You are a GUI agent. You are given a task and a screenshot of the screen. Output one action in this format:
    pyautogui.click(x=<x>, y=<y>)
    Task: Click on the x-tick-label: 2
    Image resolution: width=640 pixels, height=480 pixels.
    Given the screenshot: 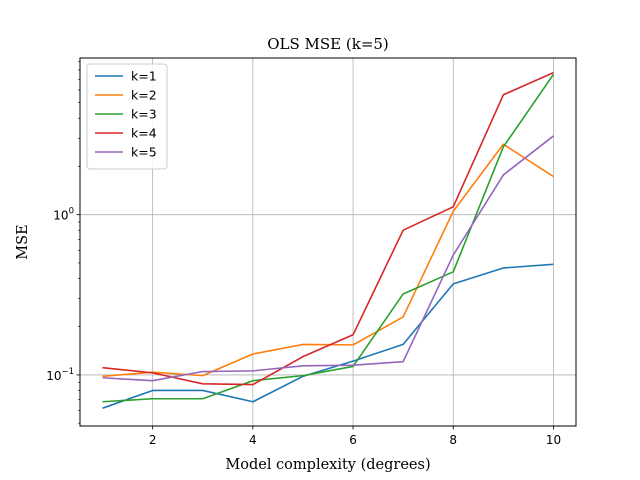 What is the action you would take?
    pyautogui.click(x=153, y=440)
    